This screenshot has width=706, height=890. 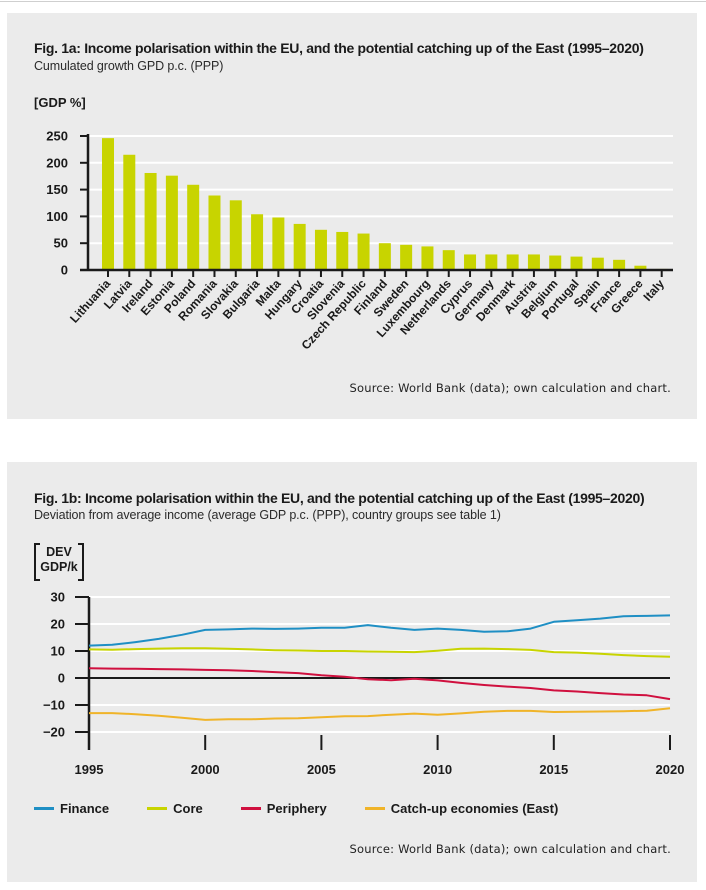 I want to click on y-tick-label: 10, so click(x=58, y=651).